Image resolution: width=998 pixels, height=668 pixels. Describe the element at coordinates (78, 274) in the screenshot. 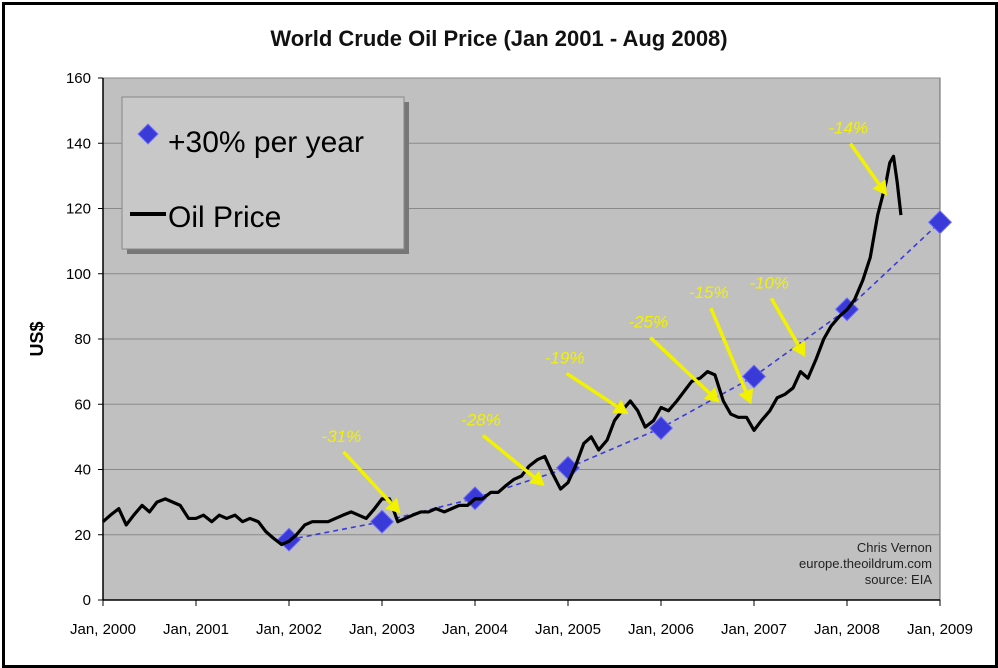

I see `y-tick-label: 100` at that location.